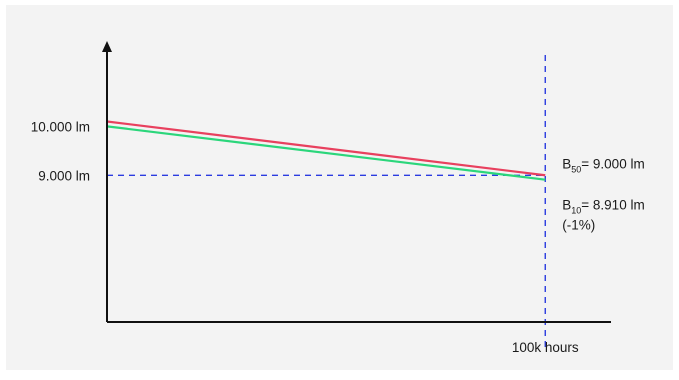 This screenshot has width=679, height=380. Describe the element at coordinates (612, 204) in the screenshot. I see `b10-annotation-value: = 8.910 lm` at that location.